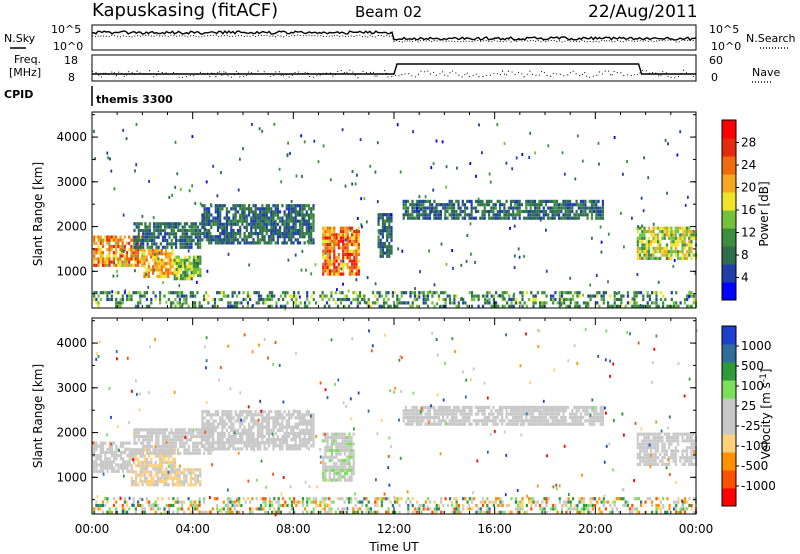 Image resolution: width=800 pixels, height=554 pixels. I want to click on cpid-value: themis 3300, so click(134, 99).